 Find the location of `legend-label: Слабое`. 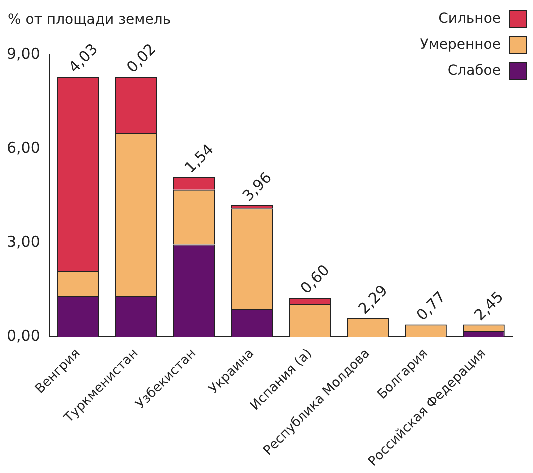

legend-label: Слабое is located at coordinates (474, 71).